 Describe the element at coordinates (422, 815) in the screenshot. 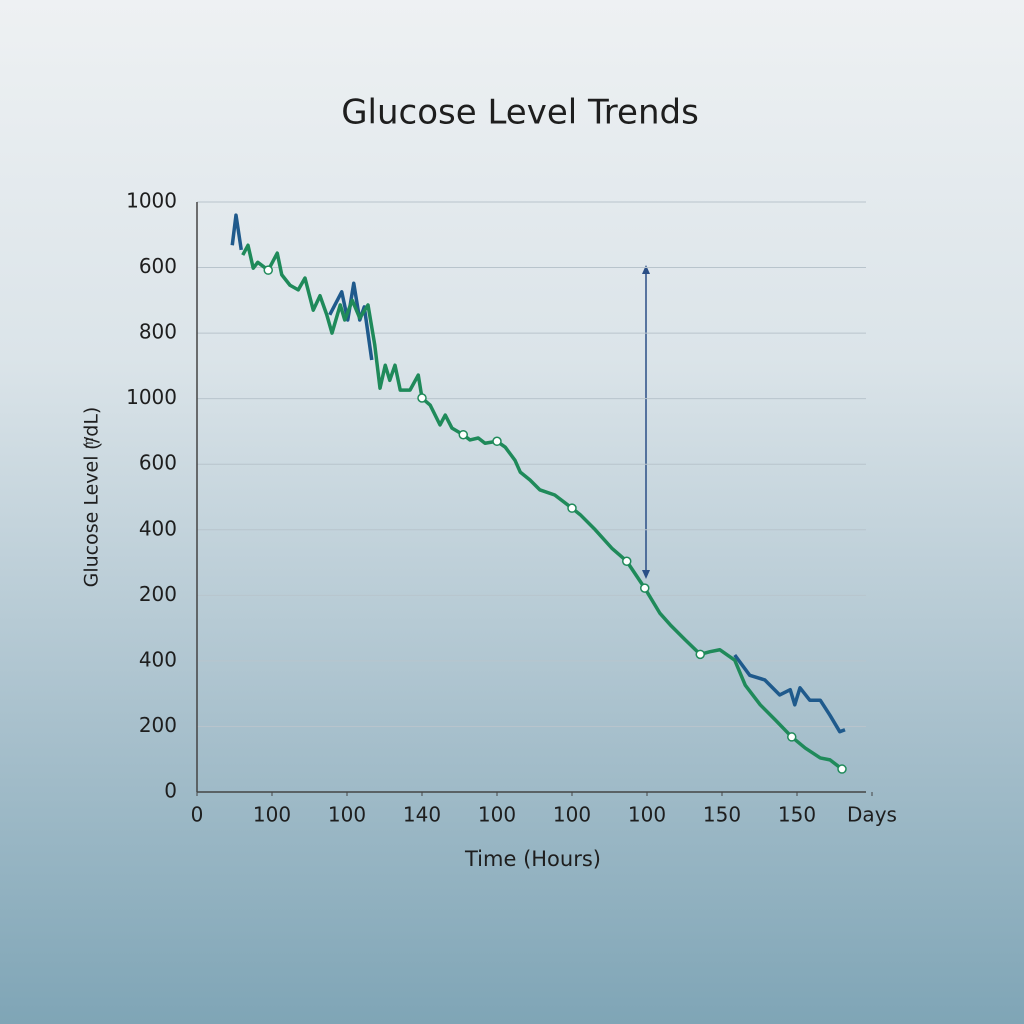

I see `x-tick-label: 140` at that location.